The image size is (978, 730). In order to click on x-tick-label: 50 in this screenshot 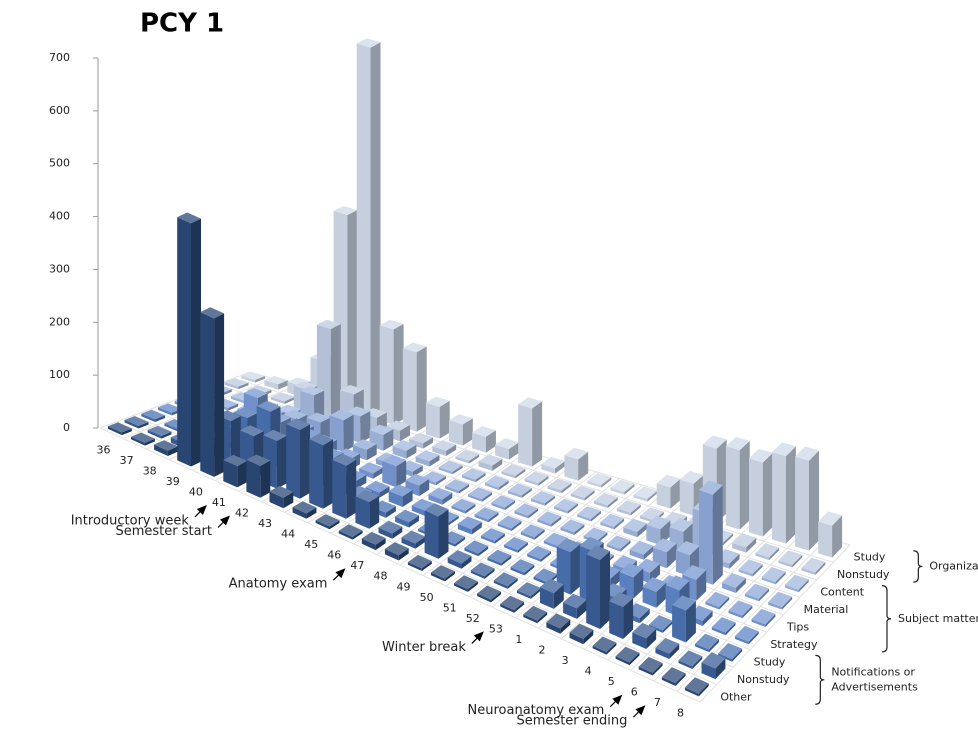, I will do `click(427, 597)`.